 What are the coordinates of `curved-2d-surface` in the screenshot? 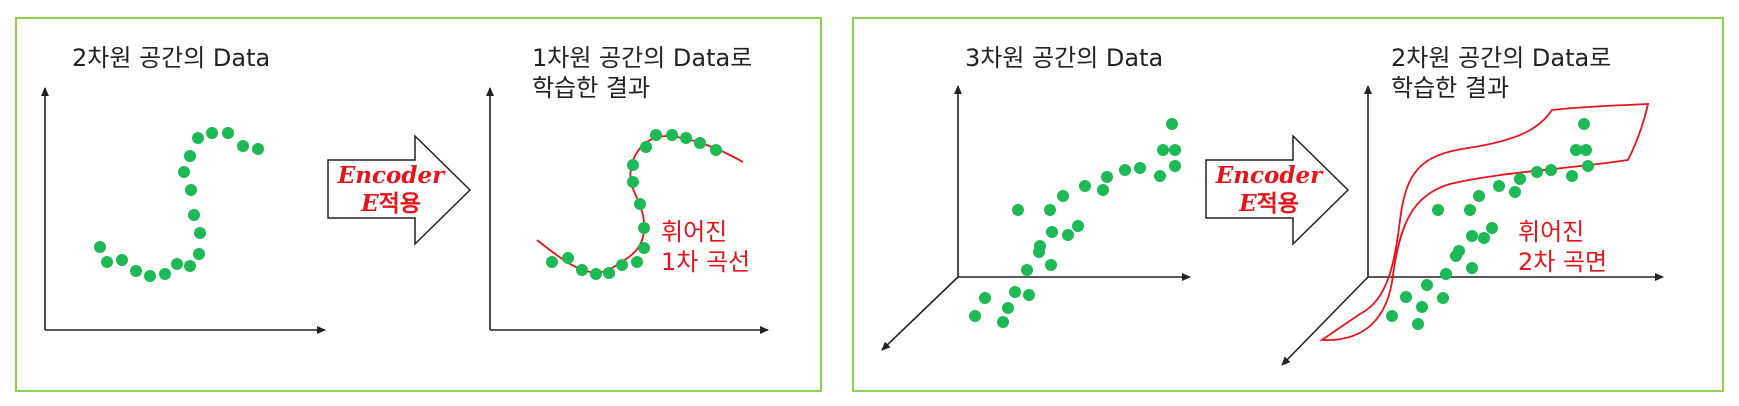 It's located at (1484, 222).